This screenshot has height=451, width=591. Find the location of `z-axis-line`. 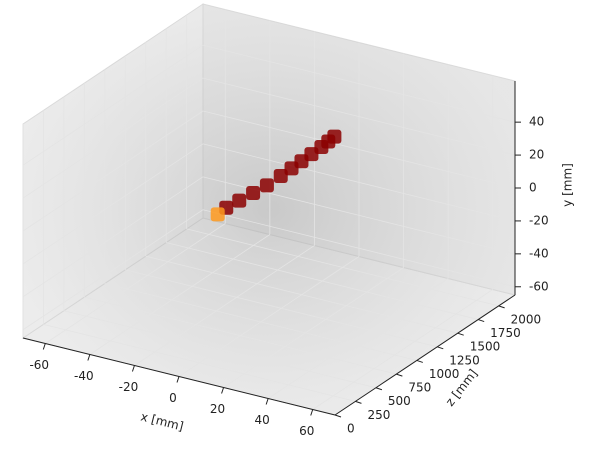

z-axis-line is located at coordinates (425, 355).